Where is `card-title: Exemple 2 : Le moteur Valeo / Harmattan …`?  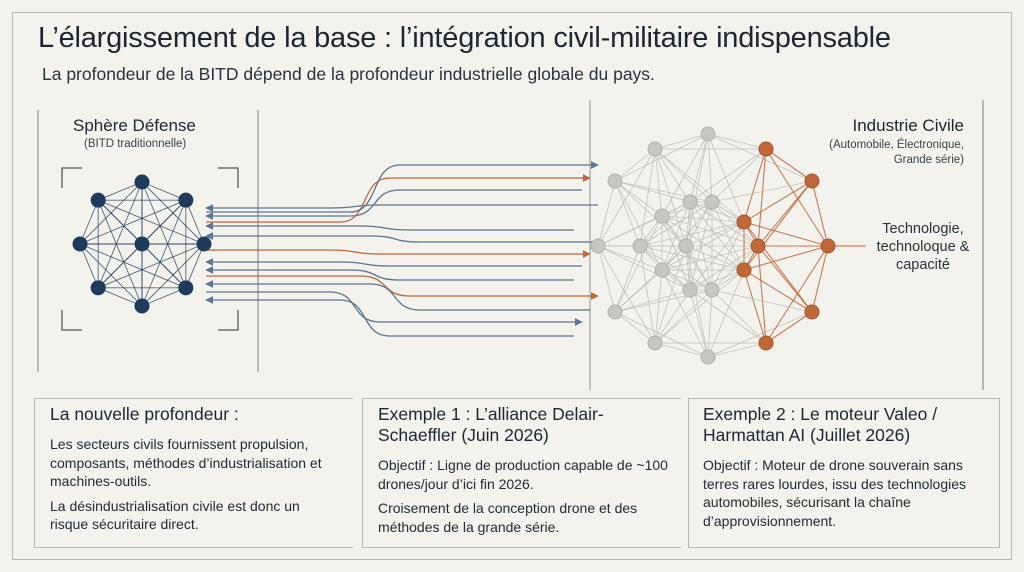 card-title: Exemple 2 : Le moteur Valeo / Harmattan … is located at coordinates (820, 424).